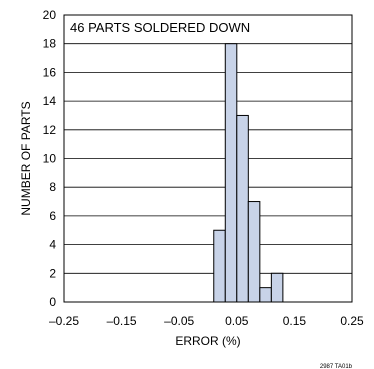  I want to click on y-tick-labels: 0 2 4 6 8 10 12 14 16 18 20, so click(50, 158).